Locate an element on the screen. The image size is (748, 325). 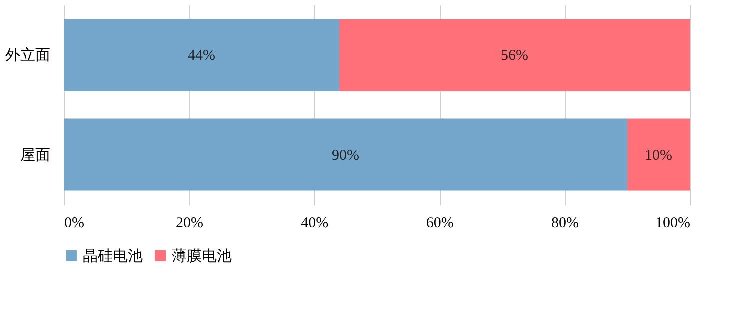
y-tick-label: 屋面 is located at coordinates (35, 156).